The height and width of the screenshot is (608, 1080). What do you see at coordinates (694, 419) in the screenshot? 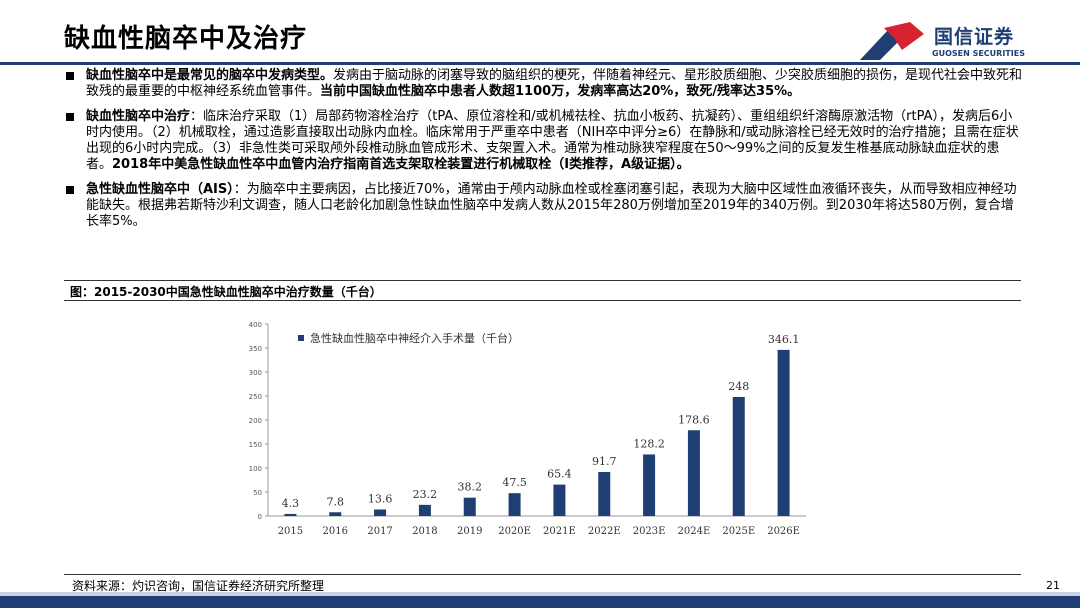
I see `data-label: 178.6` at bounding box center [694, 419].